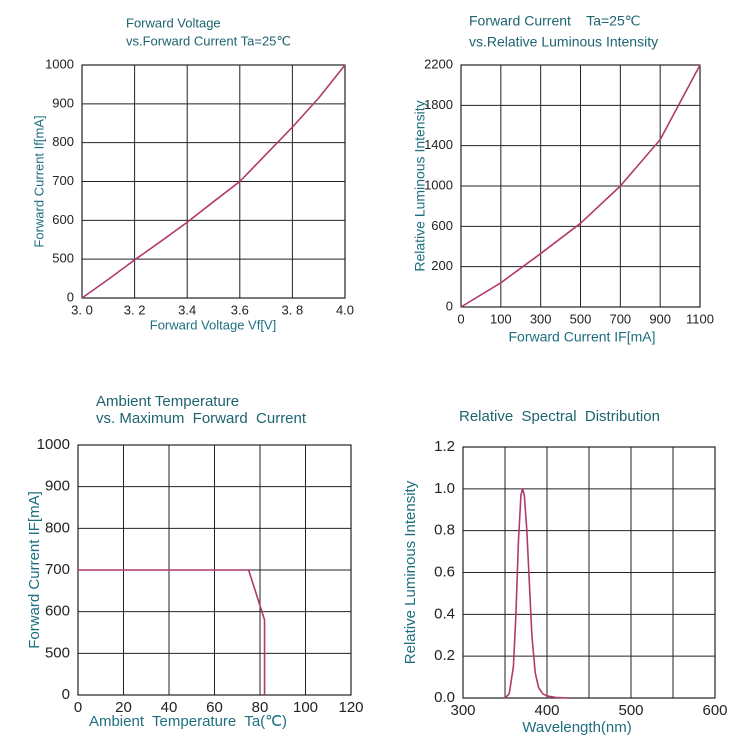 This screenshot has height=756, width=750. I want to click on x-tick-label: 4.0, so click(345, 309).